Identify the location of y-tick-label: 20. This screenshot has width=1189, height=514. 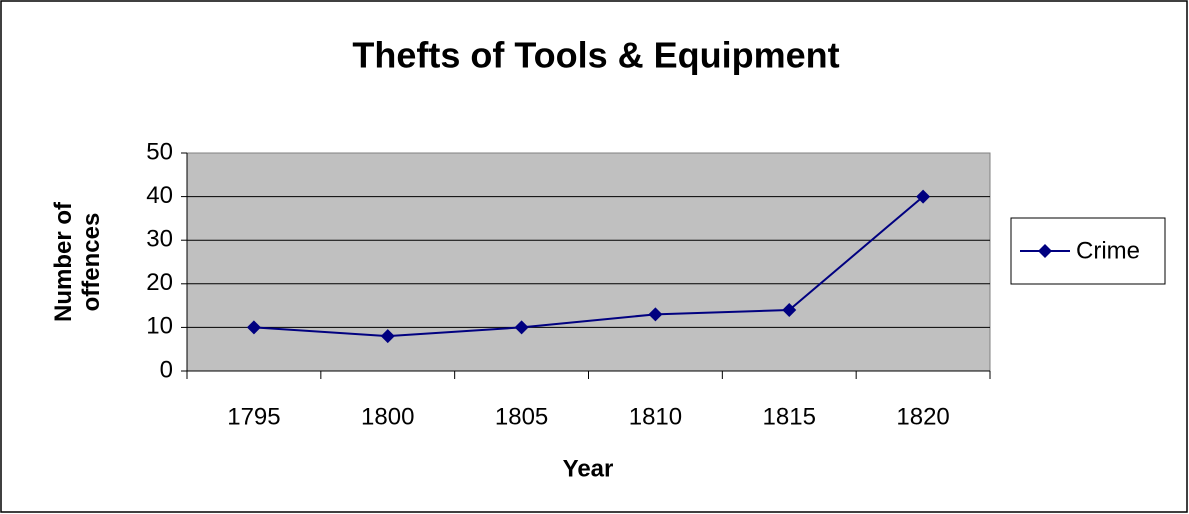
(159, 282).